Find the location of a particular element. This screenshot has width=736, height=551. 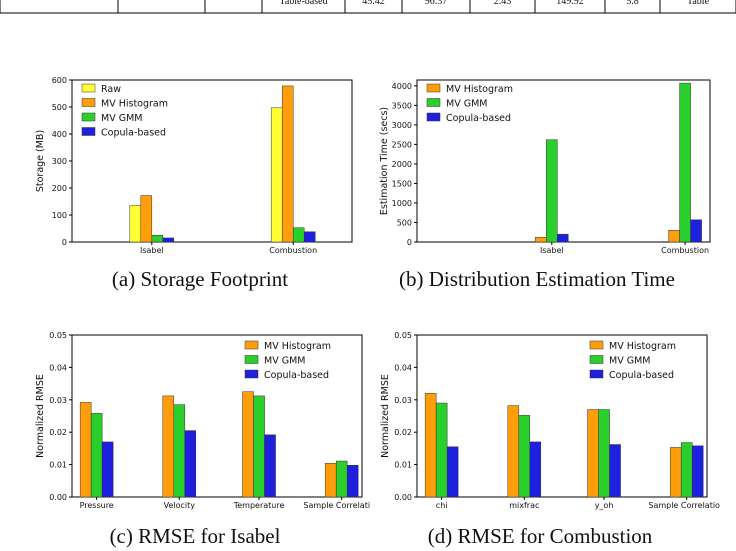

table-cell: Table is located at coordinates (698, 3).